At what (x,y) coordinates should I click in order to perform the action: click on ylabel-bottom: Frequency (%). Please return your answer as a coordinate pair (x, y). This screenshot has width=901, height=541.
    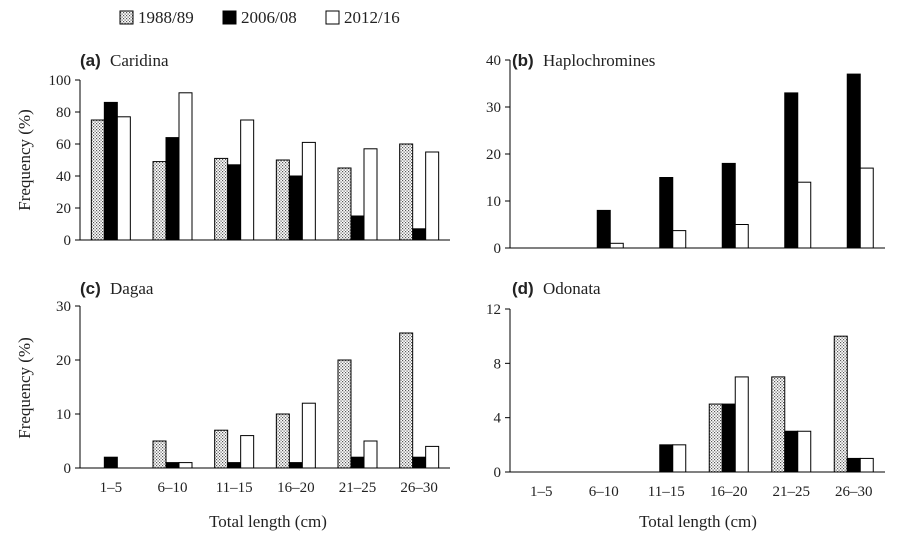
    Looking at the image, I should click on (24, 388).